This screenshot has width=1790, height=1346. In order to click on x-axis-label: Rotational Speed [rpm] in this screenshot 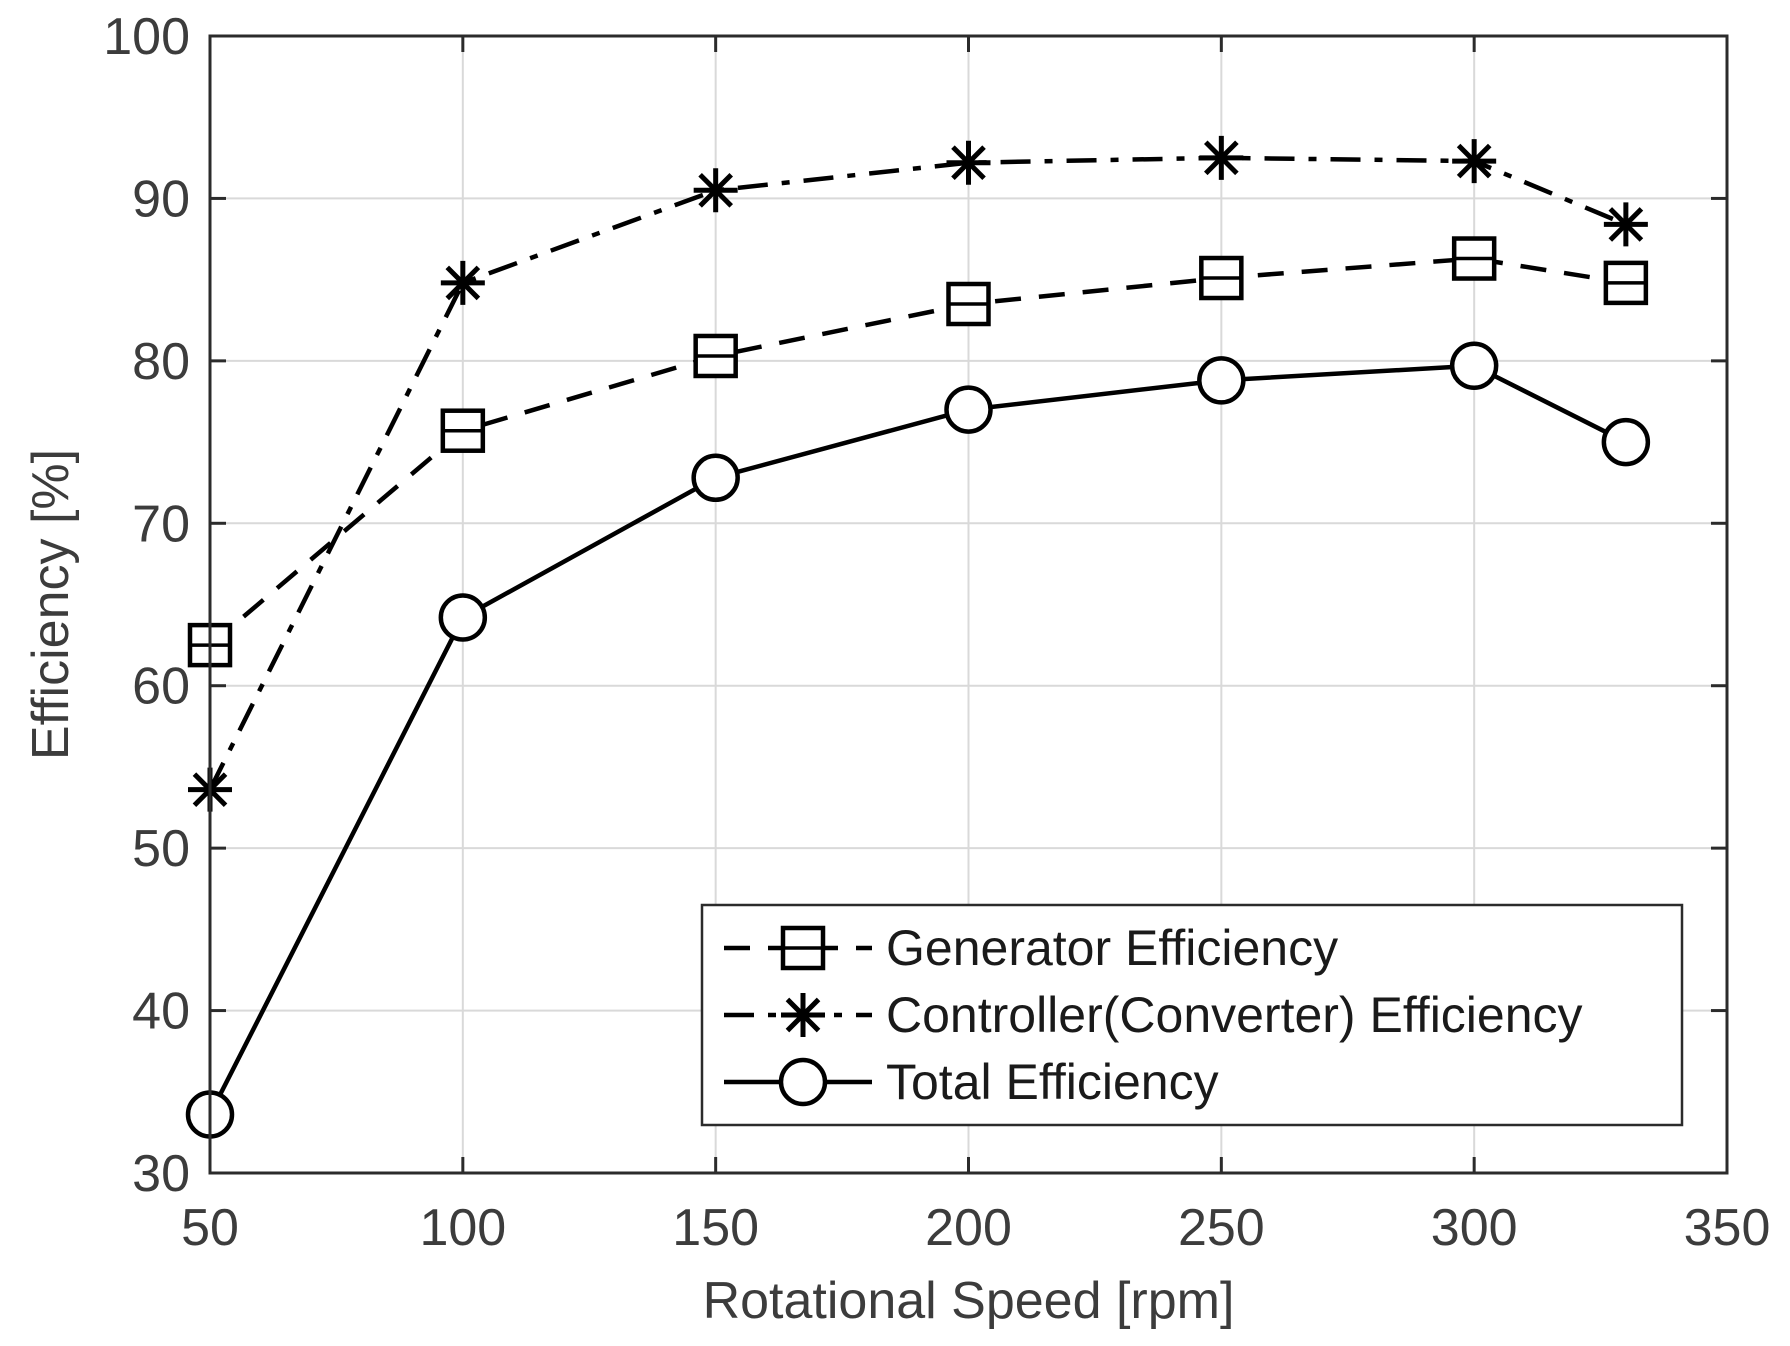, I will do `click(969, 1301)`.